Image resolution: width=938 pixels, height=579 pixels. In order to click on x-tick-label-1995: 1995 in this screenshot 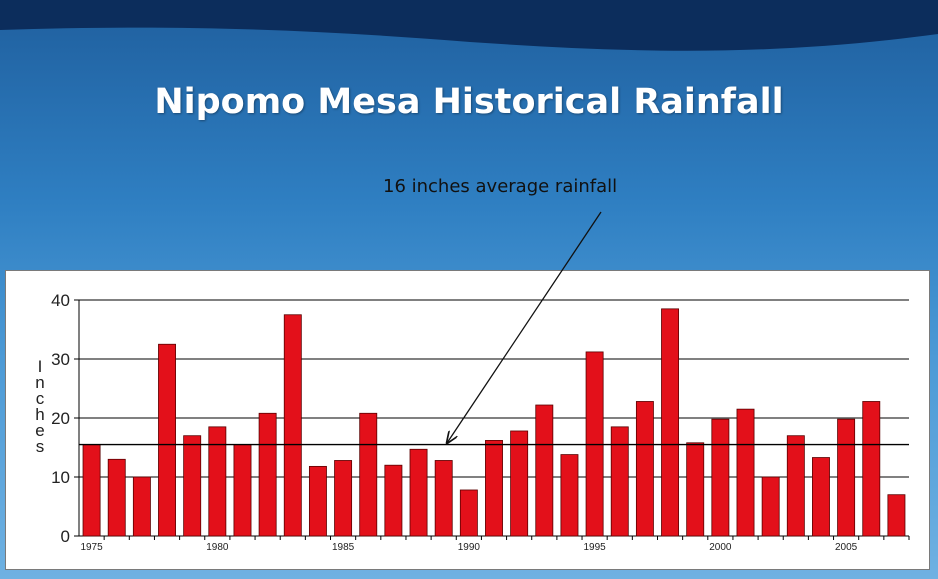, I will do `click(594, 547)`.